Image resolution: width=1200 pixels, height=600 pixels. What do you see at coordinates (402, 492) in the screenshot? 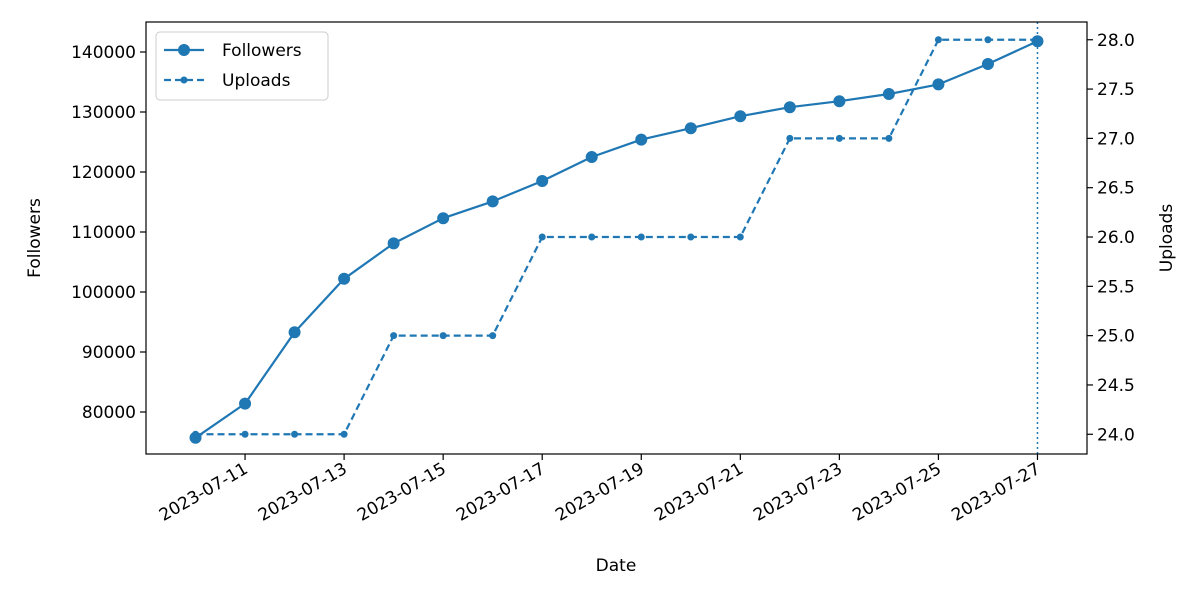
I see `x-tick-label: 2023-07-15` at bounding box center [402, 492].